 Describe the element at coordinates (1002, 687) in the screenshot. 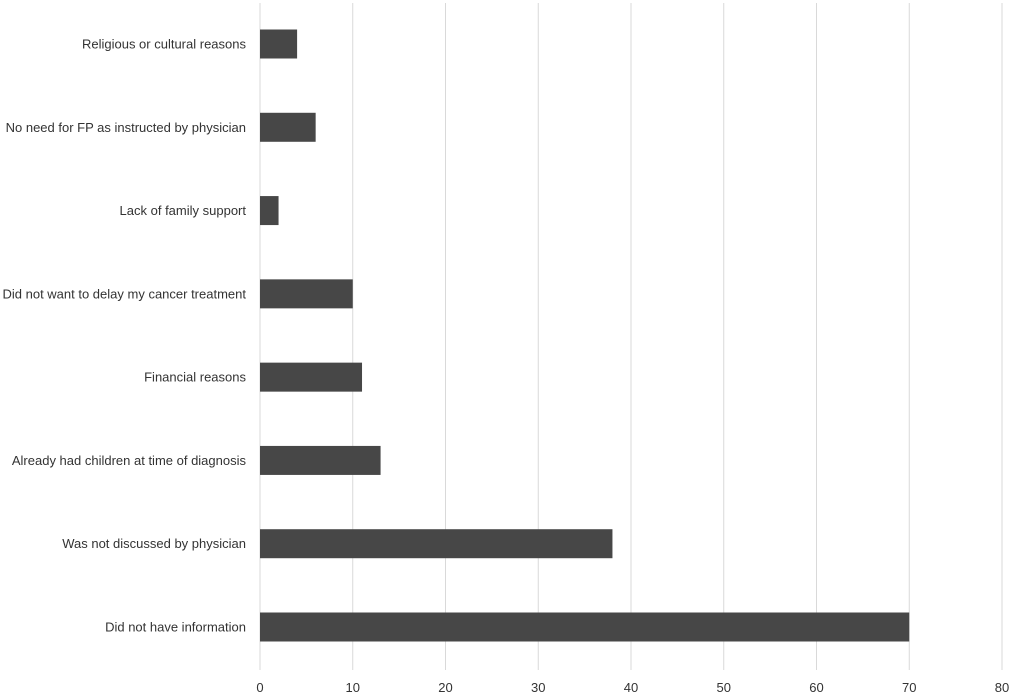

I see `x-tick-label: 80` at that location.